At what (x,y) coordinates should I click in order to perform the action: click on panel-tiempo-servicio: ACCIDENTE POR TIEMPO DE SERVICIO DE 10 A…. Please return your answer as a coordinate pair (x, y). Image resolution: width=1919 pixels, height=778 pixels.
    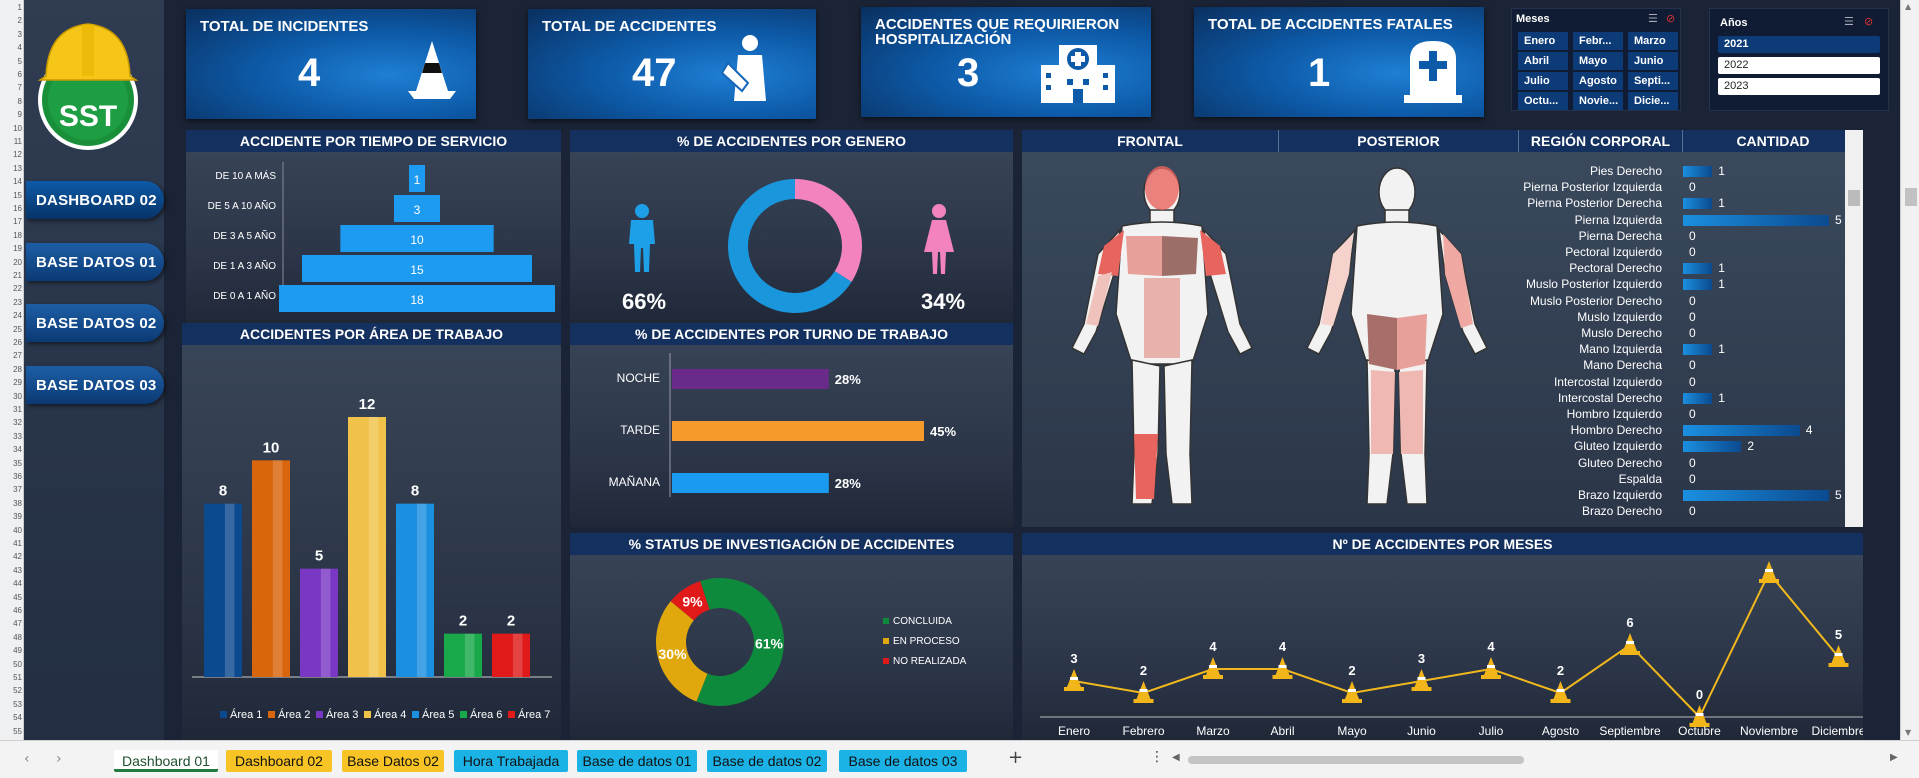
    Looking at the image, I should click on (373, 226).